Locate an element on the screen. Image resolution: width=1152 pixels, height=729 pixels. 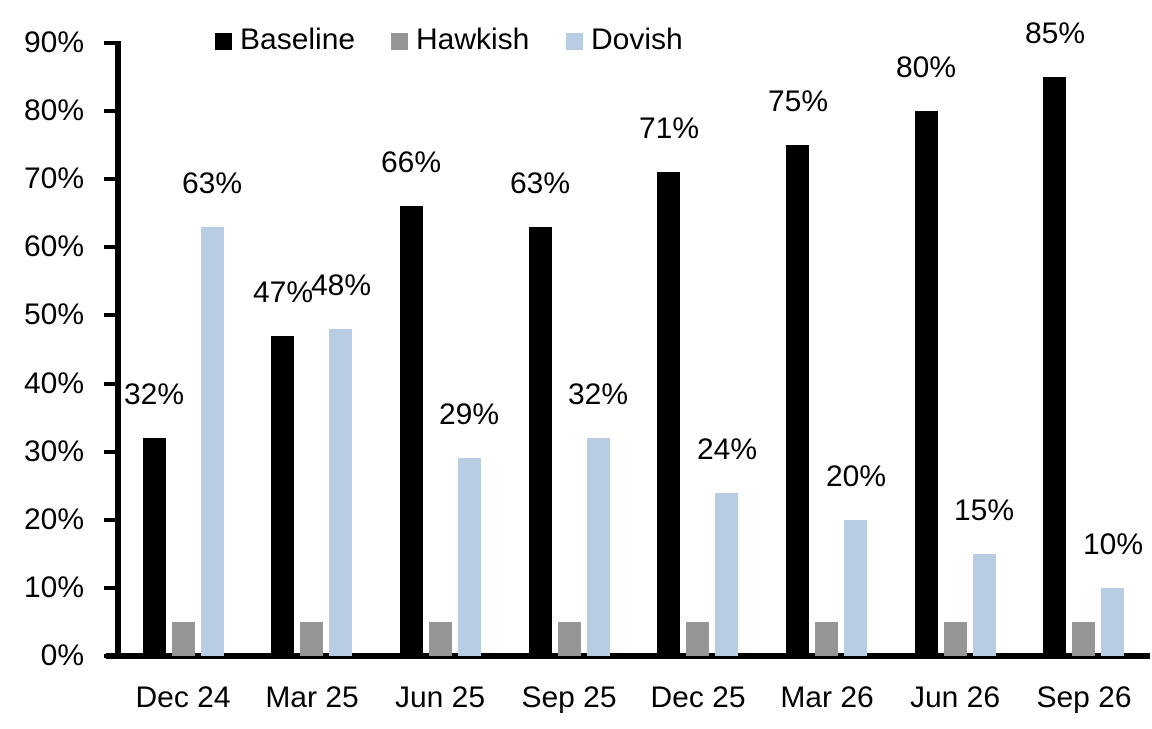
data-label-baseline-mar-25: 47% is located at coordinates (283, 292).